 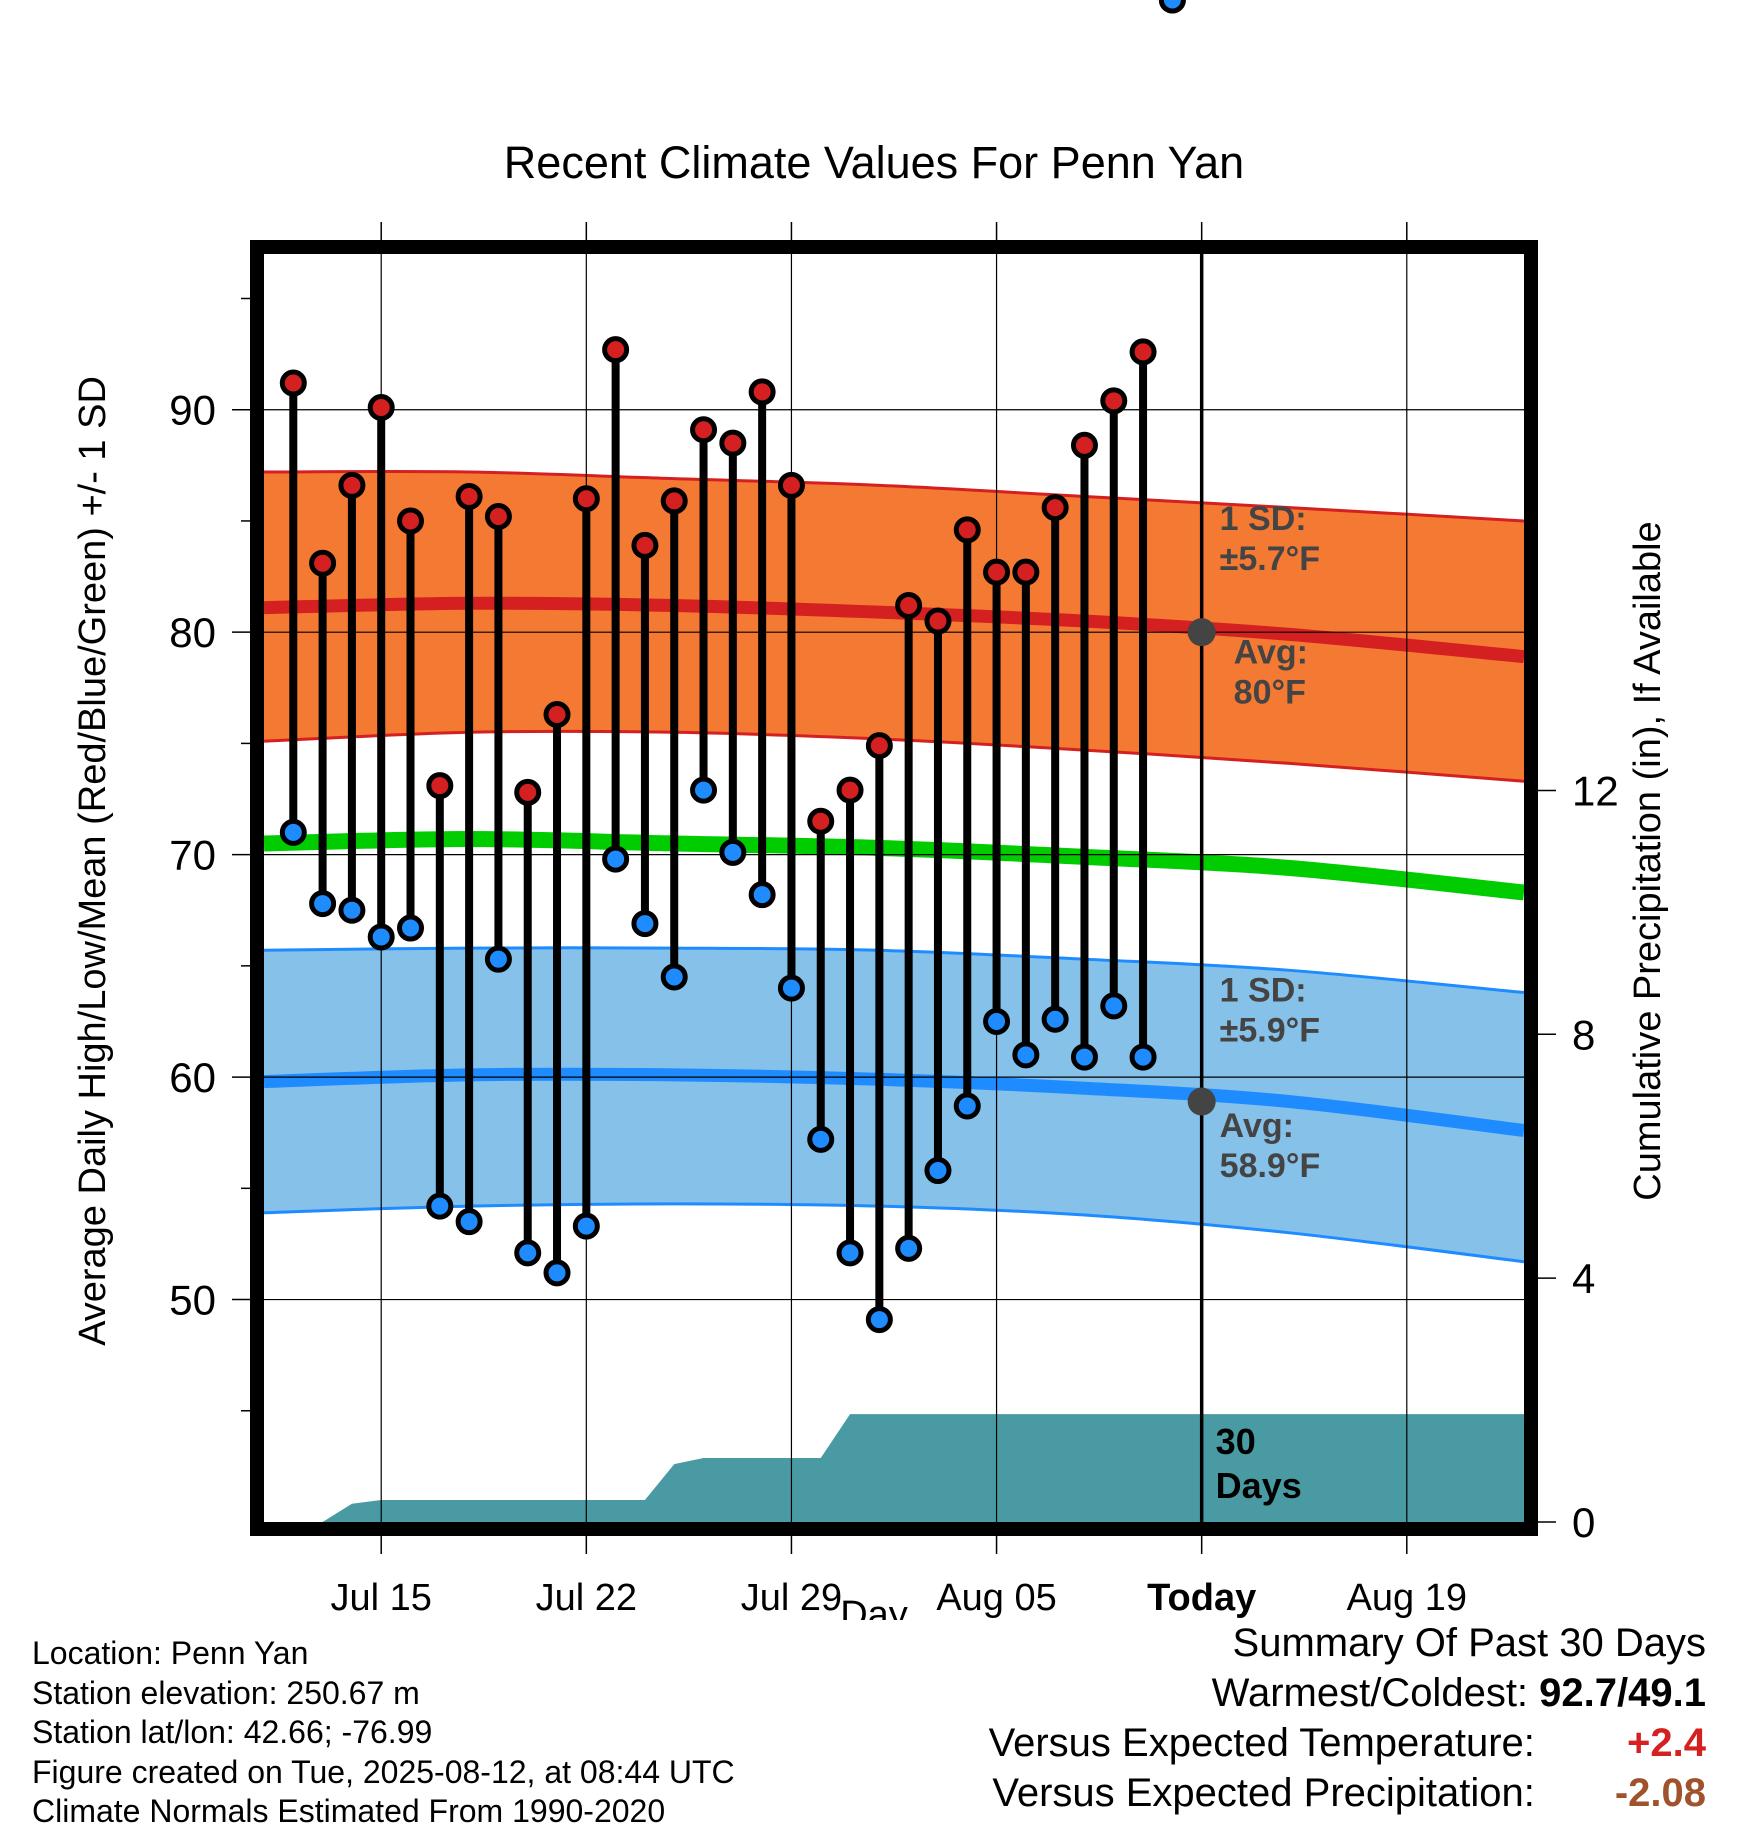 What do you see at coordinates (1201, 632) in the screenshot?
I see `today-avg-high-marker` at bounding box center [1201, 632].